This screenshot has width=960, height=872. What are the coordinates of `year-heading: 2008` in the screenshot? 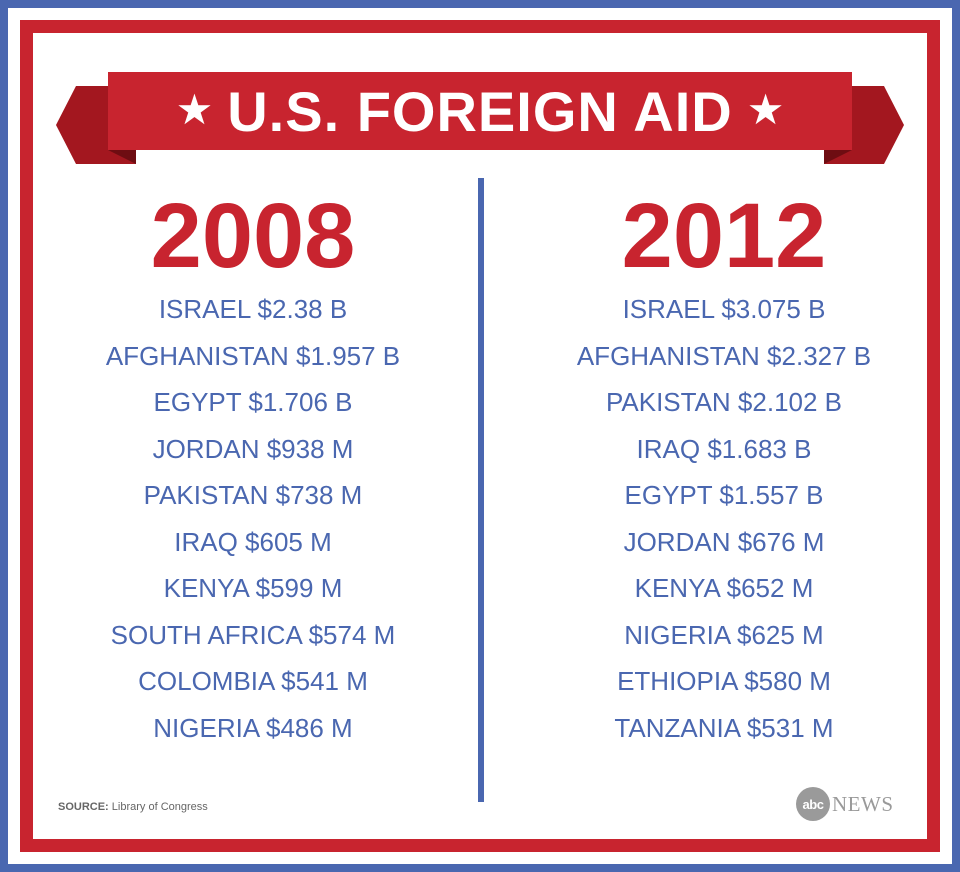 It's located at (253, 236).